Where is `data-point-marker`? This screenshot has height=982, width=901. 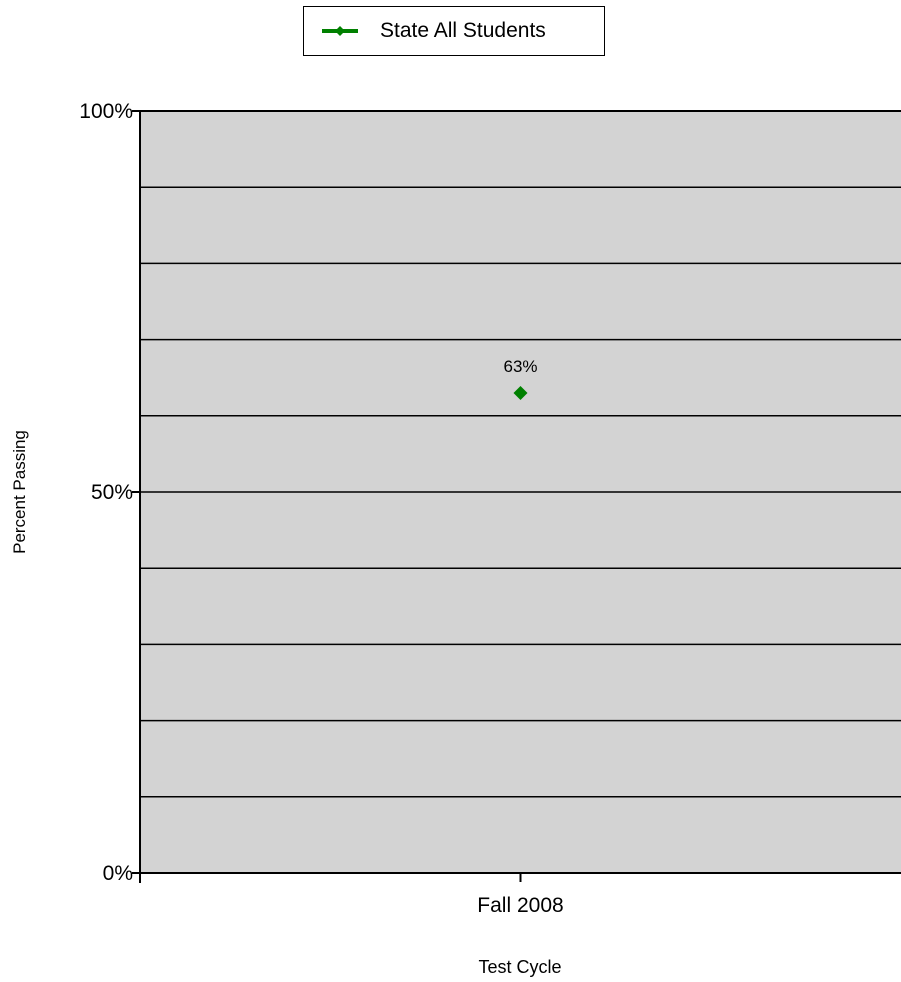
data-point-marker is located at coordinates (520, 392).